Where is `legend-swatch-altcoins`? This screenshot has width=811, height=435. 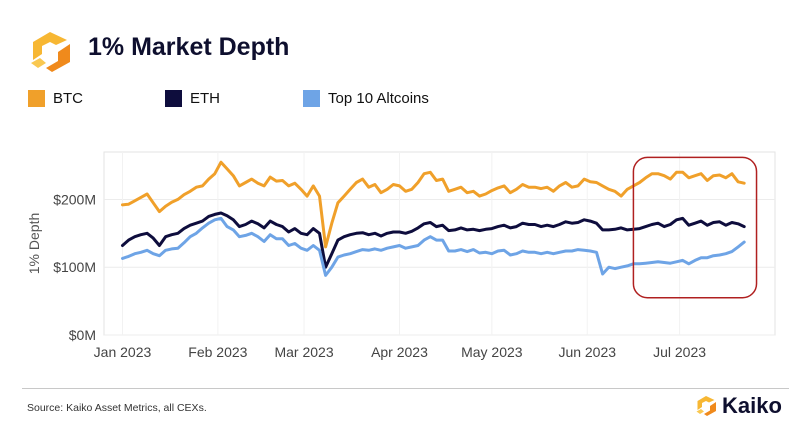
legend-swatch-altcoins is located at coordinates (311, 98).